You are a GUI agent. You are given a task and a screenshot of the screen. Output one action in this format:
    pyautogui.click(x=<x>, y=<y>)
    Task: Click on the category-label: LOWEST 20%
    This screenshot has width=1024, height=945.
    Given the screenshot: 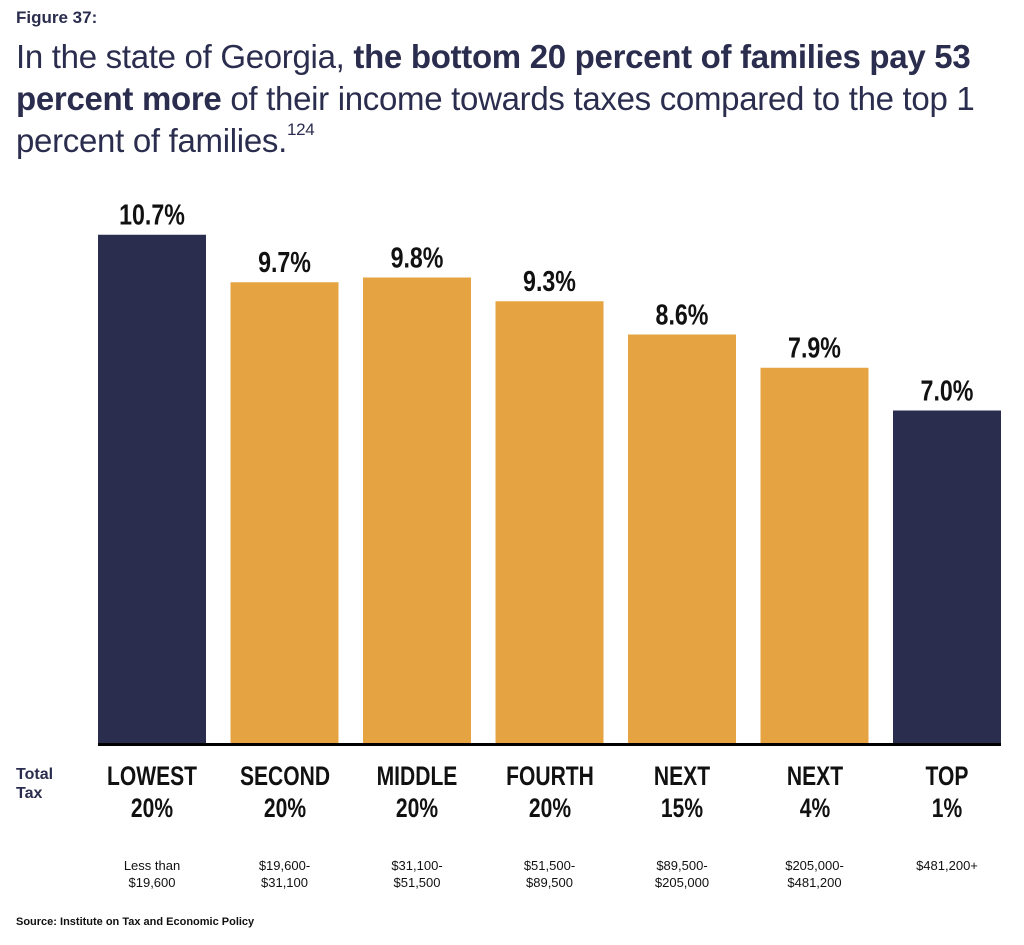 What is the action you would take?
    pyautogui.click(x=152, y=792)
    